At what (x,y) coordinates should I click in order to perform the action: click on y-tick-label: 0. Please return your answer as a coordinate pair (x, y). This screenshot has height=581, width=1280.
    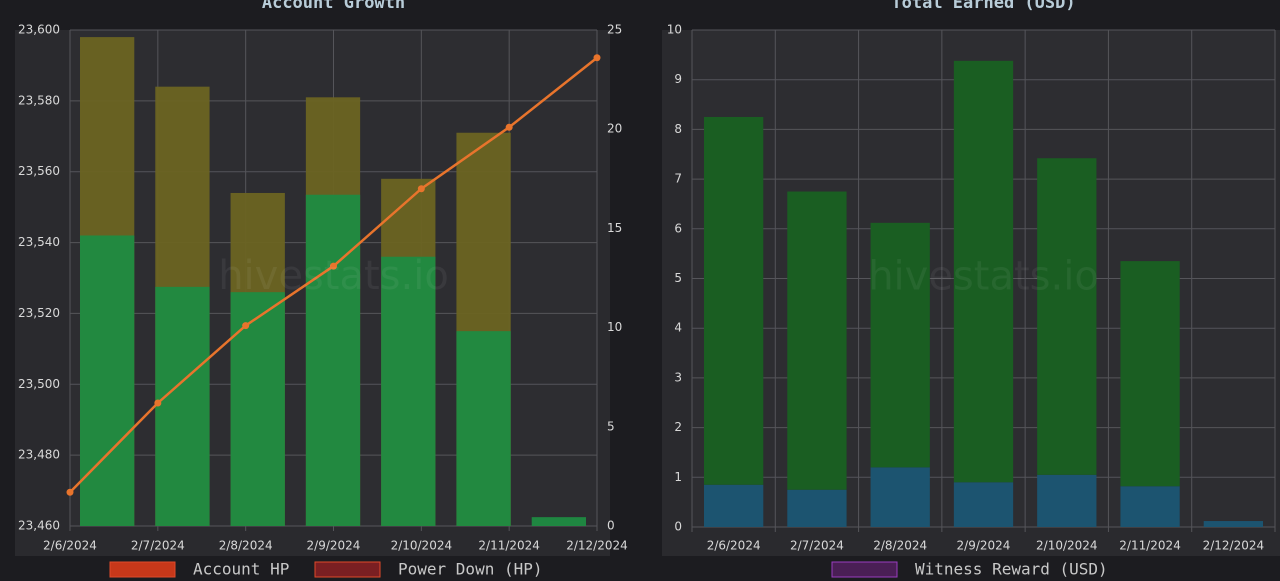
    Looking at the image, I should click on (678, 527).